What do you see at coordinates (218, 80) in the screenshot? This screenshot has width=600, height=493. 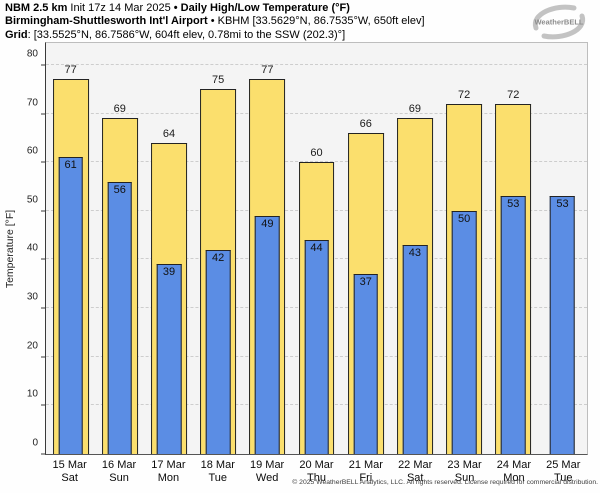 I see `high-value-label: 75` at bounding box center [218, 80].